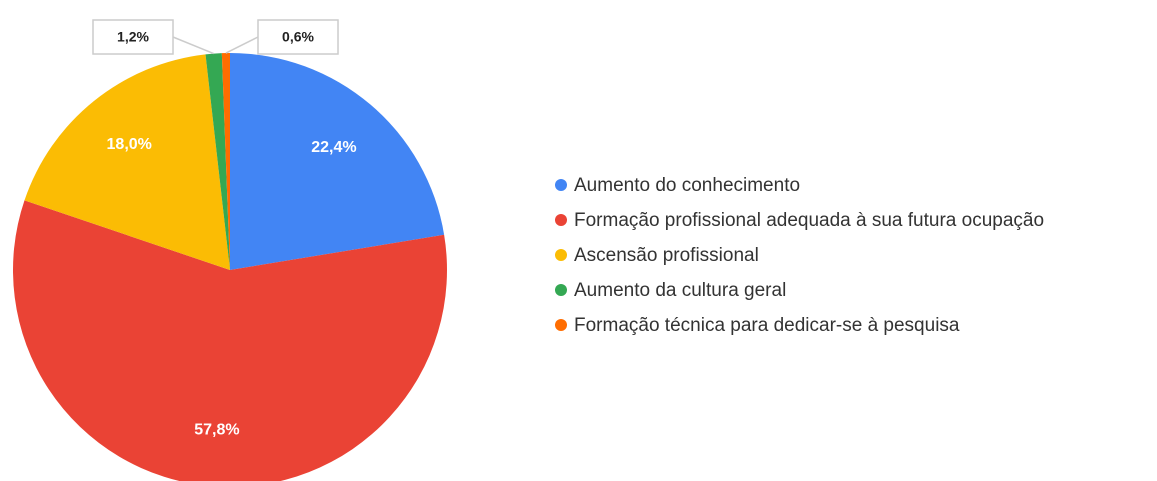  Describe the element at coordinates (216, 429) in the screenshot. I see `value-label: 57,8%` at that location.